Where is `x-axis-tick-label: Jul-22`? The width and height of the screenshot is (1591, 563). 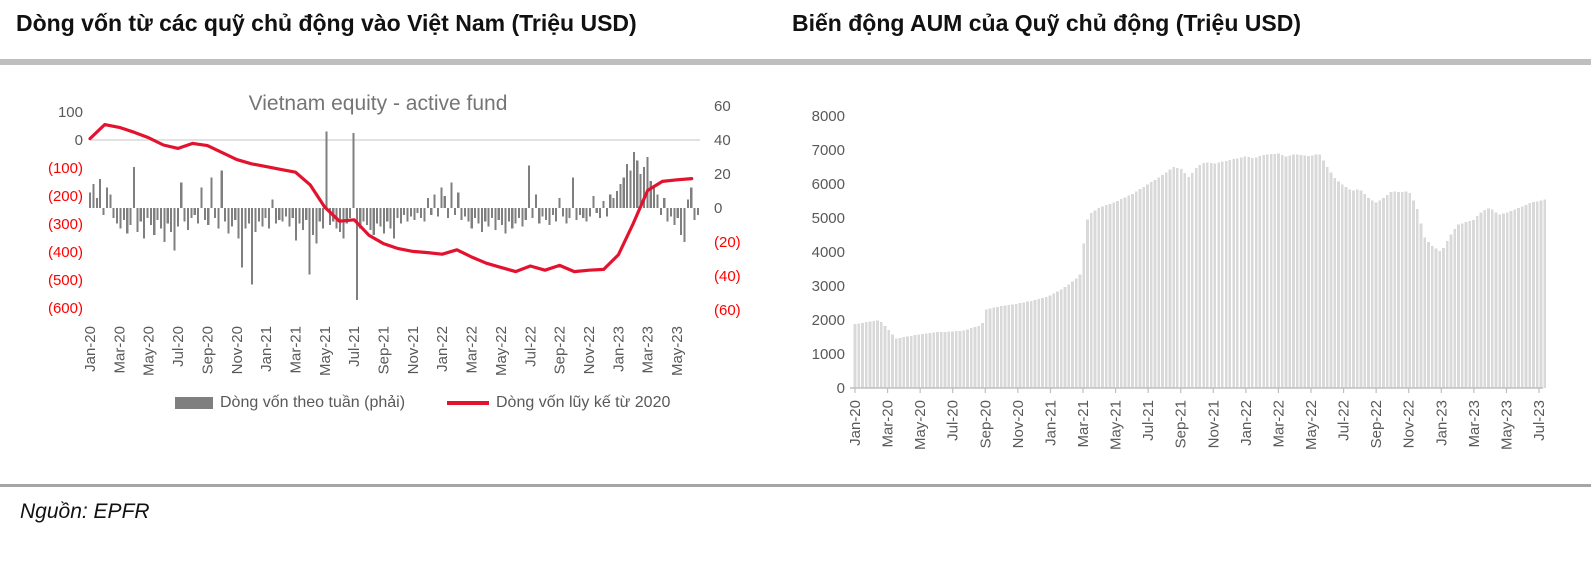
x-axis-tick-label: Jul-22 is located at coordinates (530, 346).